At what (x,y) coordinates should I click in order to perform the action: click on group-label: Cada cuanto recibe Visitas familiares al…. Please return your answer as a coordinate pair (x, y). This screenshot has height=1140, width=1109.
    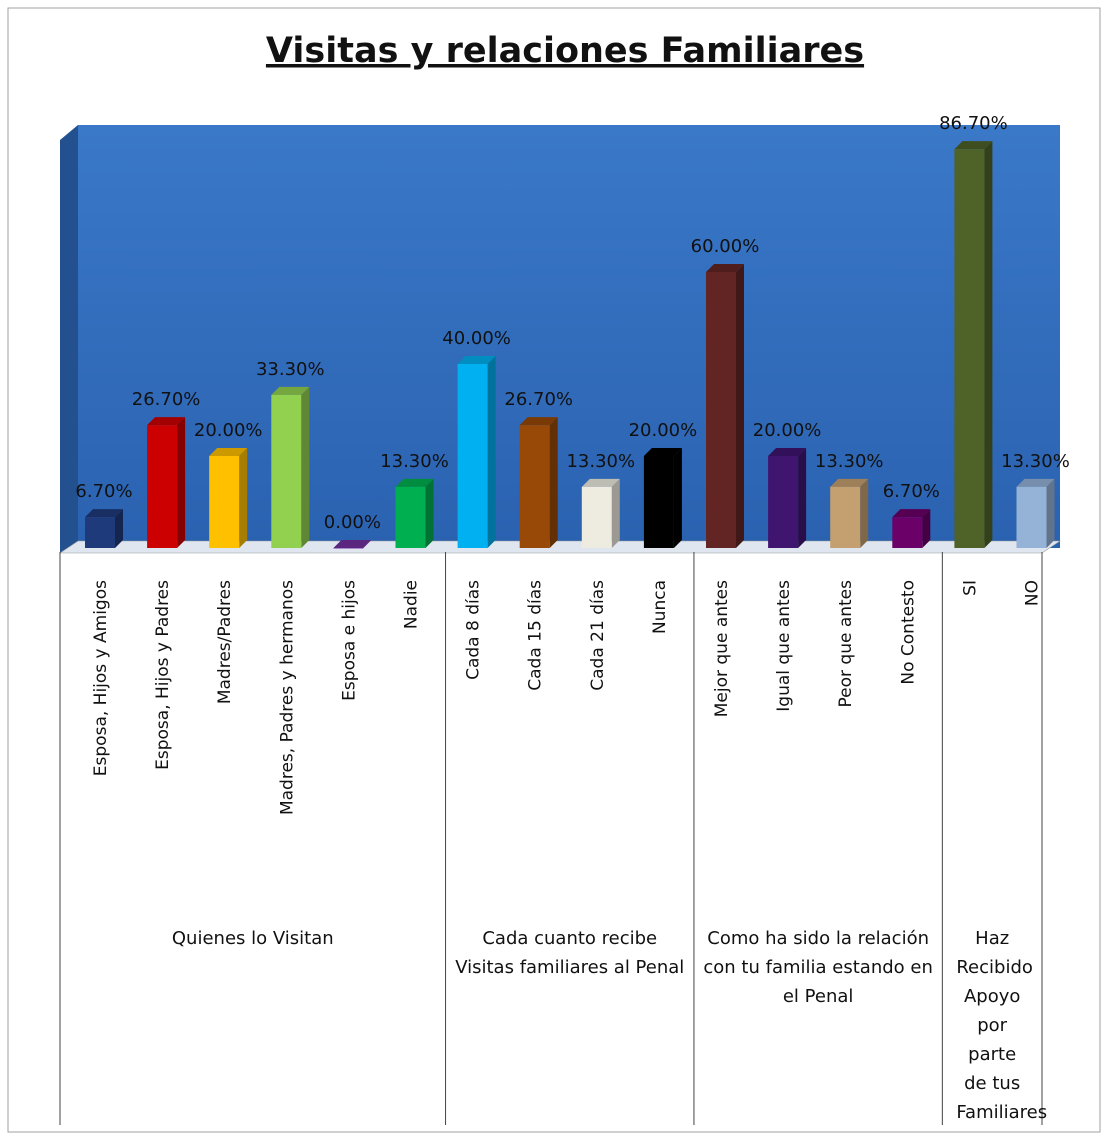
    Looking at the image, I should click on (570, 953).